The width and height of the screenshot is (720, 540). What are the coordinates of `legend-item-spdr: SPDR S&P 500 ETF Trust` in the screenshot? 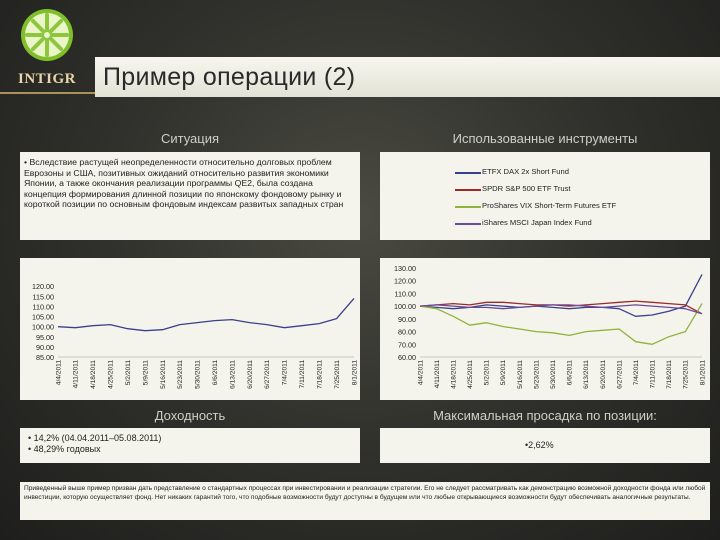 It's located at (526, 188).